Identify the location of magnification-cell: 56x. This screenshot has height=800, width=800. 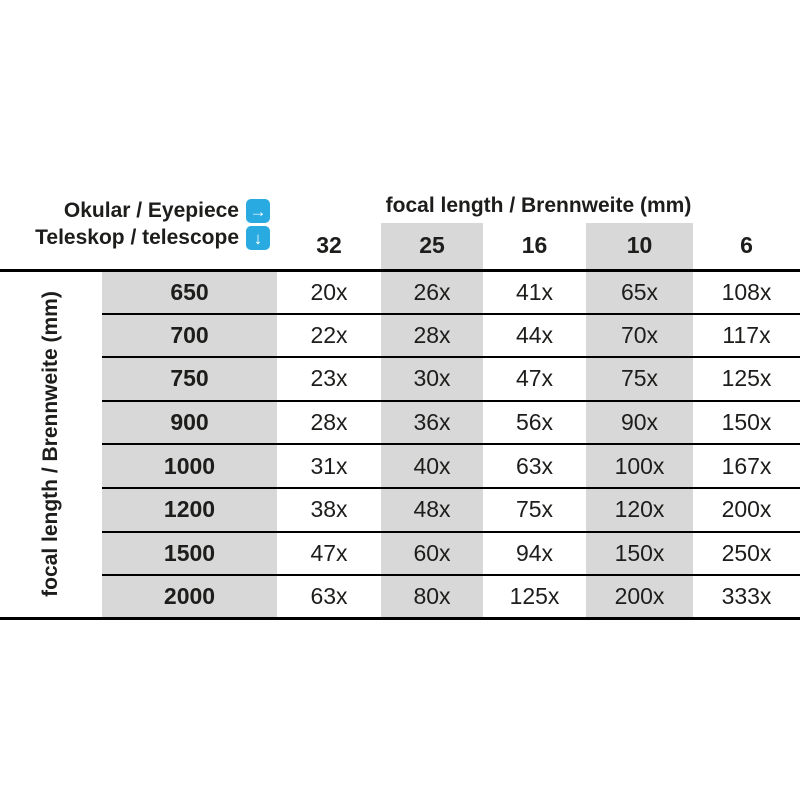
(534, 422).